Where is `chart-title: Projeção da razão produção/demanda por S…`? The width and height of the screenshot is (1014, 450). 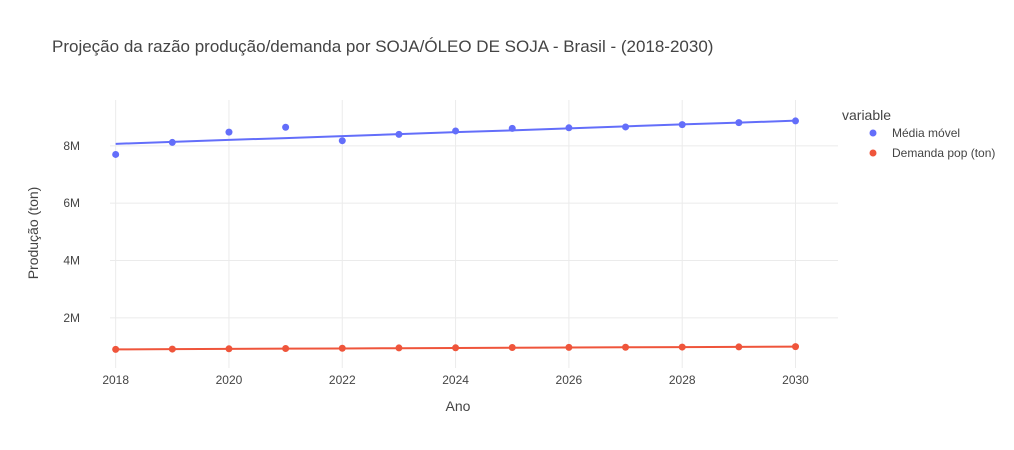
chart-title: Projeção da razão produção/demanda por S… is located at coordinates (382, 46).